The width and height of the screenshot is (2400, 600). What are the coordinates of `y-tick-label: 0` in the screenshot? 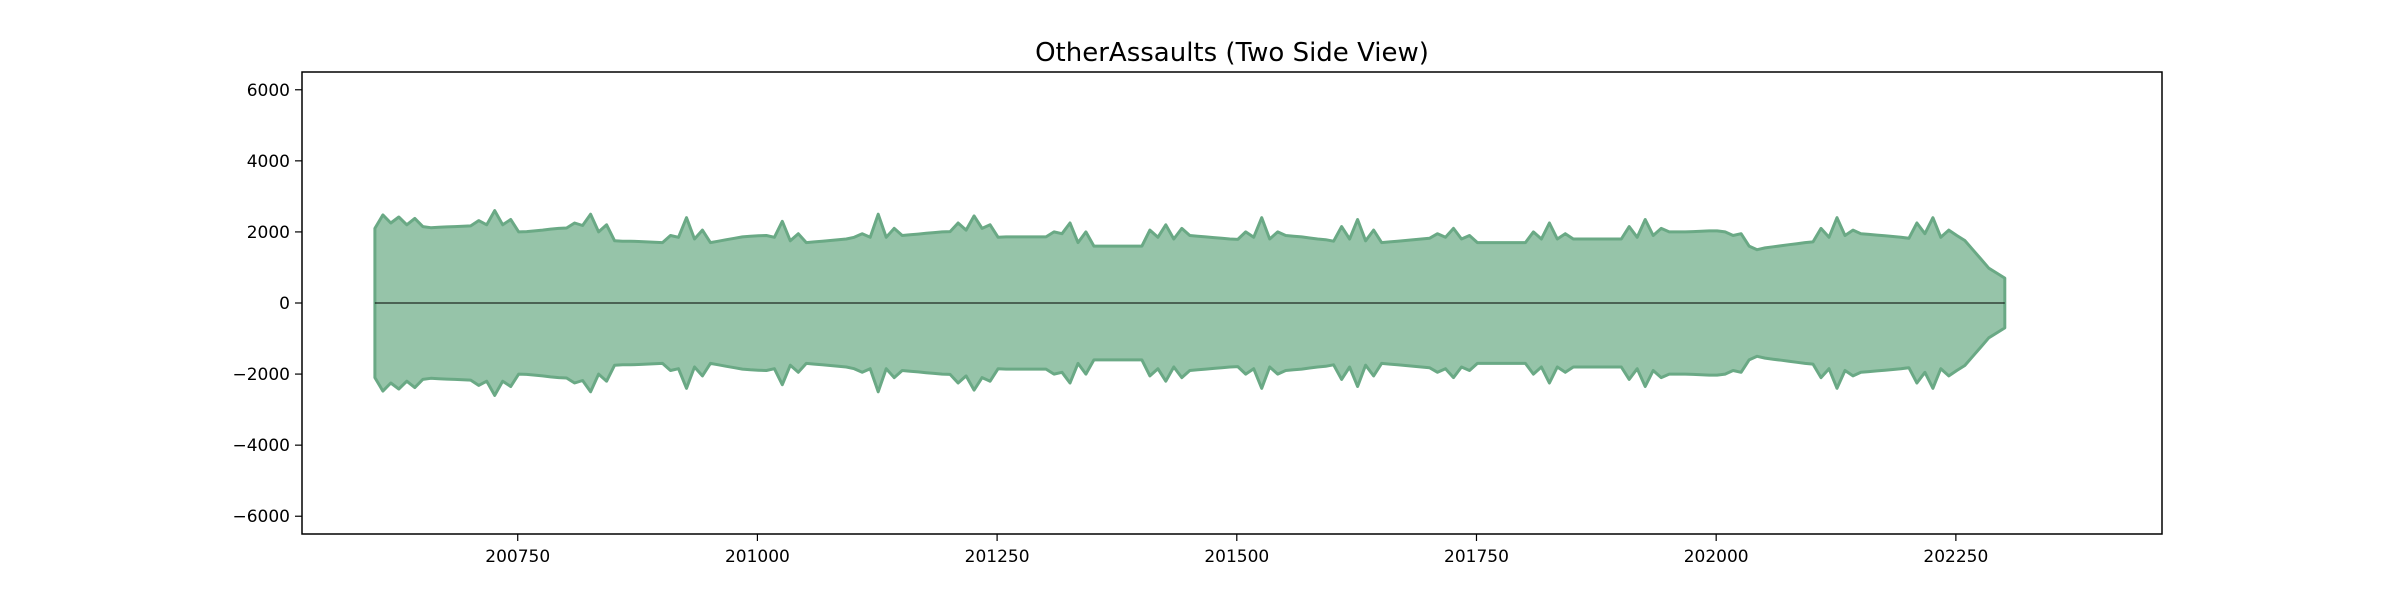 It's located at (284, 304).